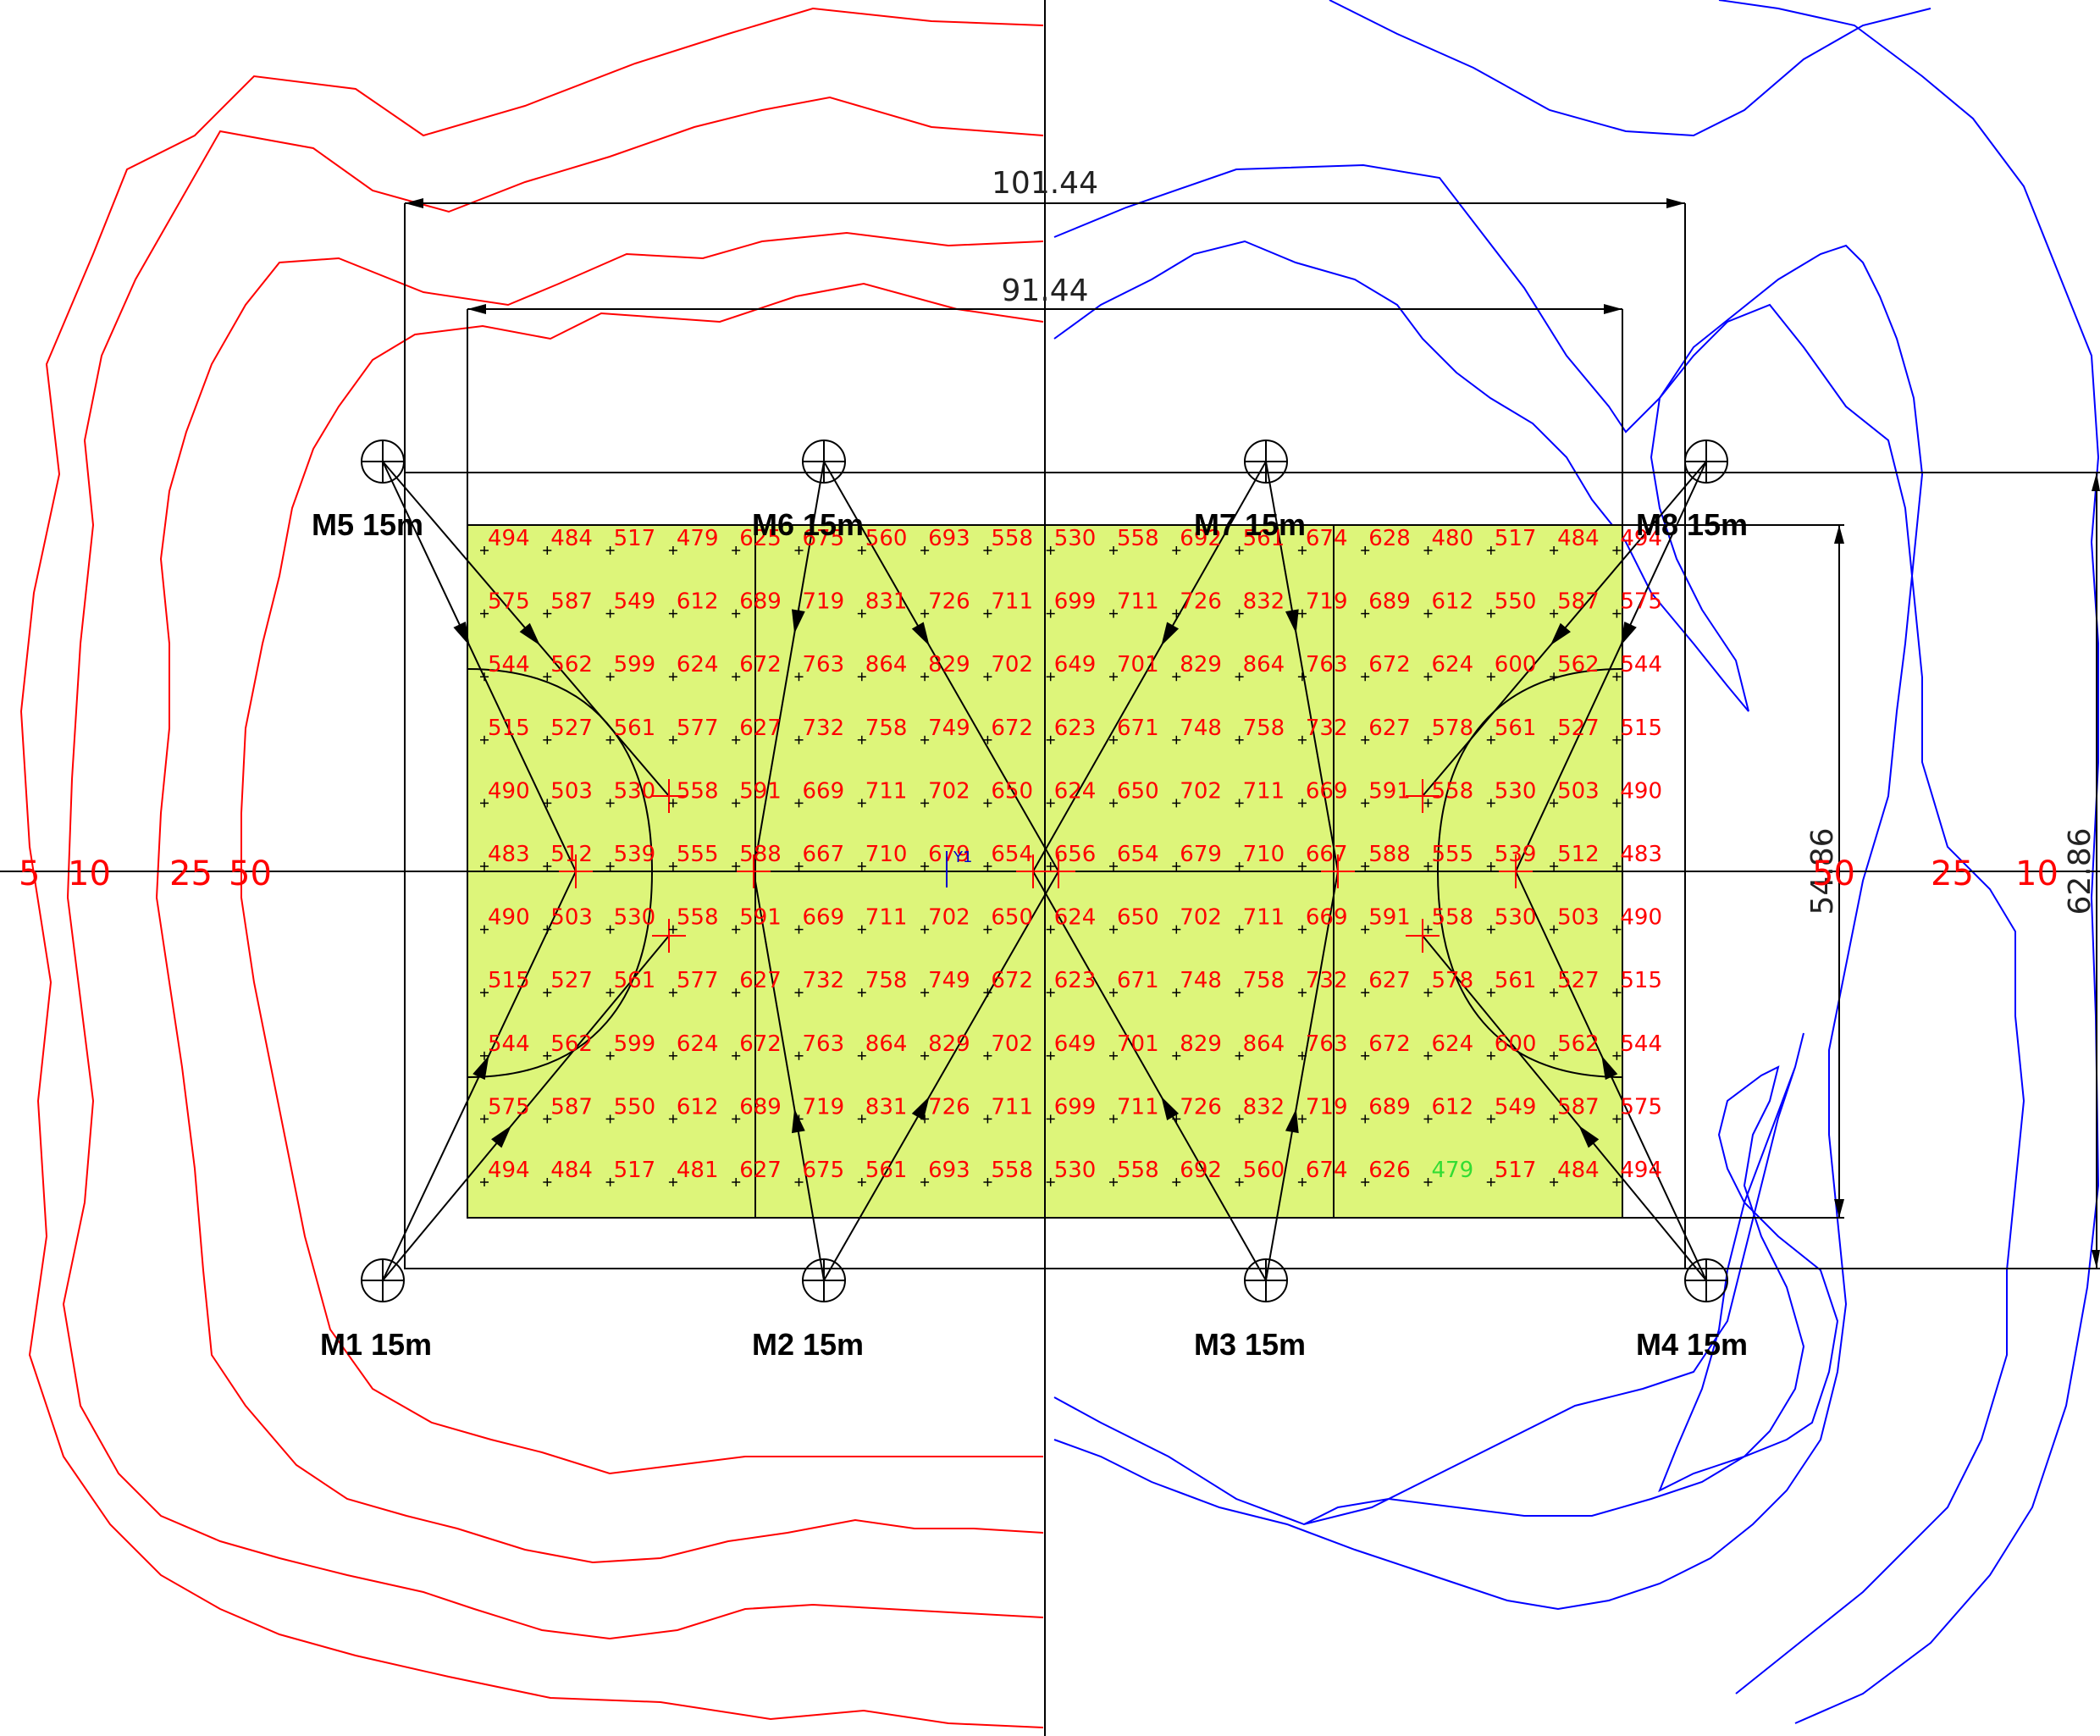 Image resolution: width=2100 pixels, height=1736 pixels. Describe the element at coordinates (1692, 1310) in the screenshot. I see `mast-m4: M4 15m` at that location.